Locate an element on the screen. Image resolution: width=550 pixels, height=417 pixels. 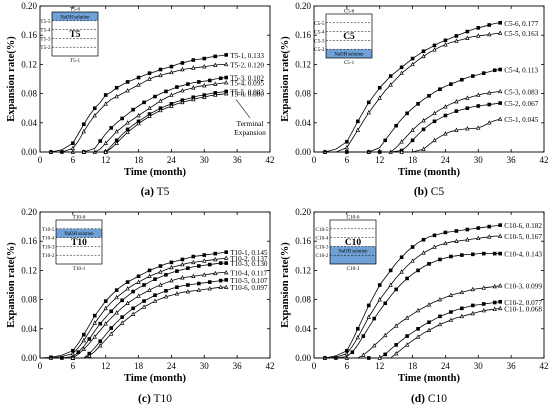
level-label: T5-2 is located at coordinates (45, 48).